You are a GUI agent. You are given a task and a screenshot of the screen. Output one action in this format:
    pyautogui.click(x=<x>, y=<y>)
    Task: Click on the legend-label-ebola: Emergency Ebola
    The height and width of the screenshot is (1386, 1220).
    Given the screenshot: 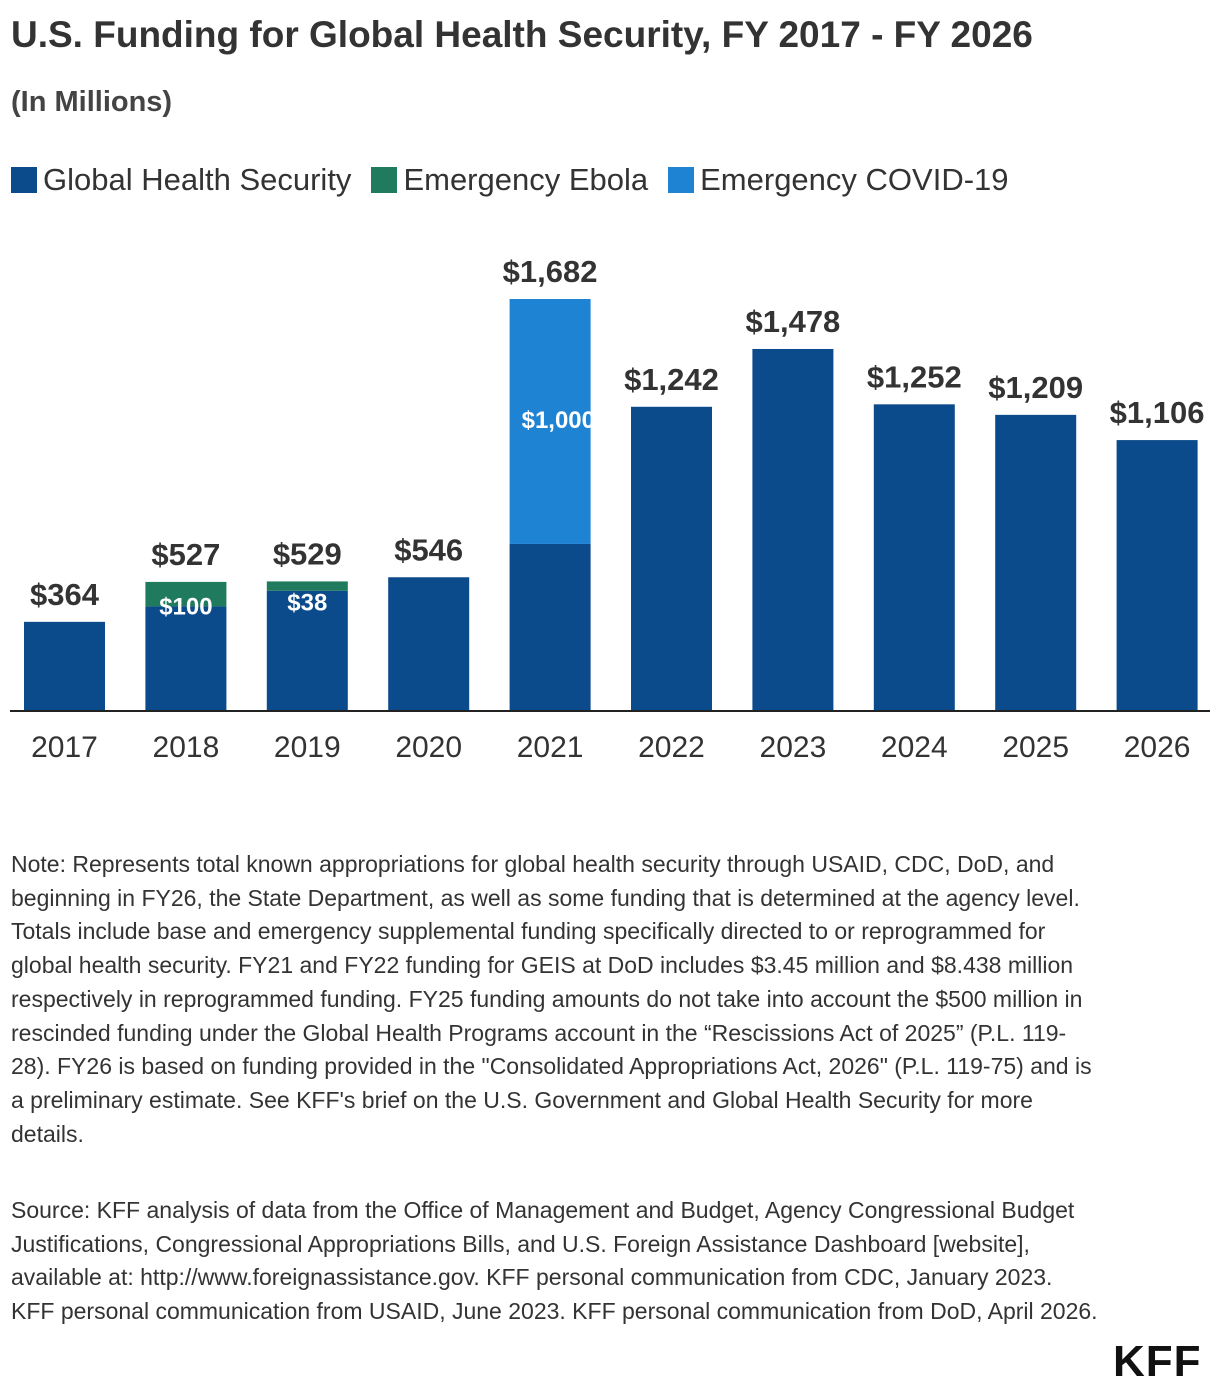 What is the action you would take?
    pyautogui.click(x=526, y=179)
    